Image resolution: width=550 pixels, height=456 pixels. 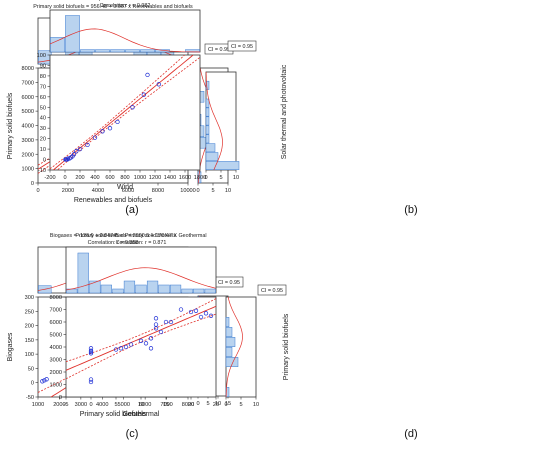 I want to click on ci-box, so click(x=242, y=46).